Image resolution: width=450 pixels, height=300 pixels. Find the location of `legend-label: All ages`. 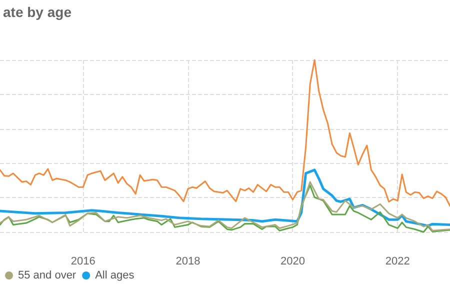

legend-label: All ages is located at coordinates (115, 276).